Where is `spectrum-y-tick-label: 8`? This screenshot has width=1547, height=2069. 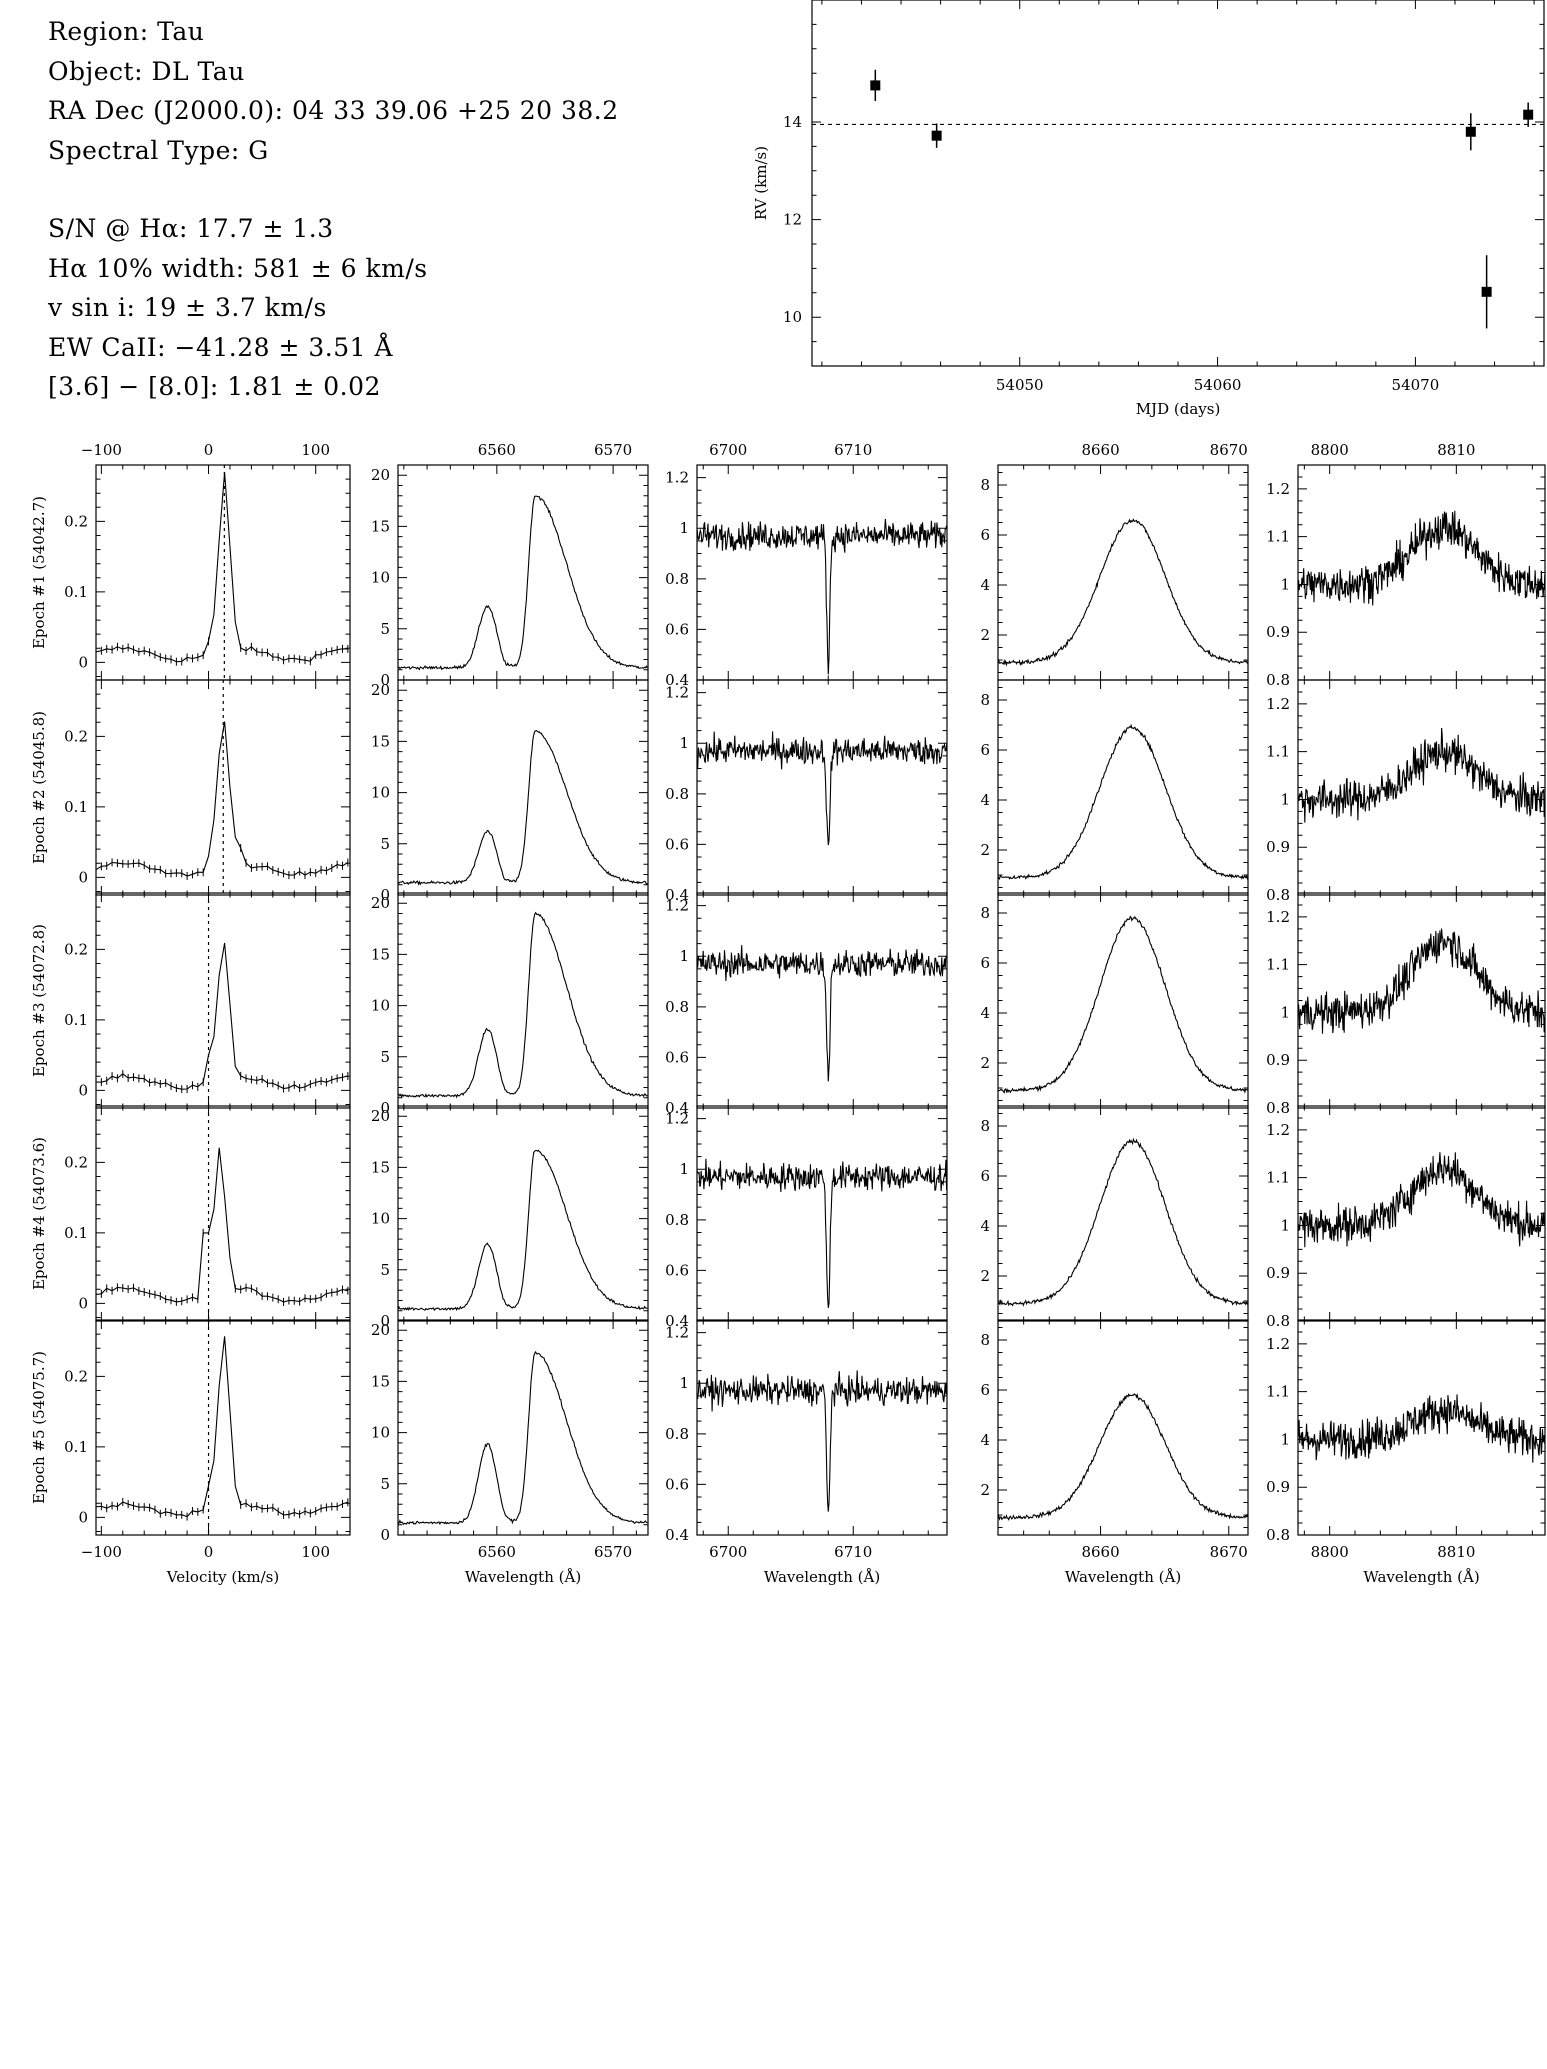 spectrum-y-tick-label: 8 is located at coordinates (985, 700).